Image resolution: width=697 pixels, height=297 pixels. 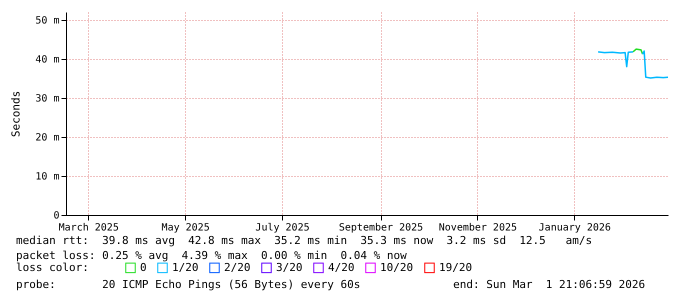 I want to click on legend-label: 1/20, so click(x=185, y=267).